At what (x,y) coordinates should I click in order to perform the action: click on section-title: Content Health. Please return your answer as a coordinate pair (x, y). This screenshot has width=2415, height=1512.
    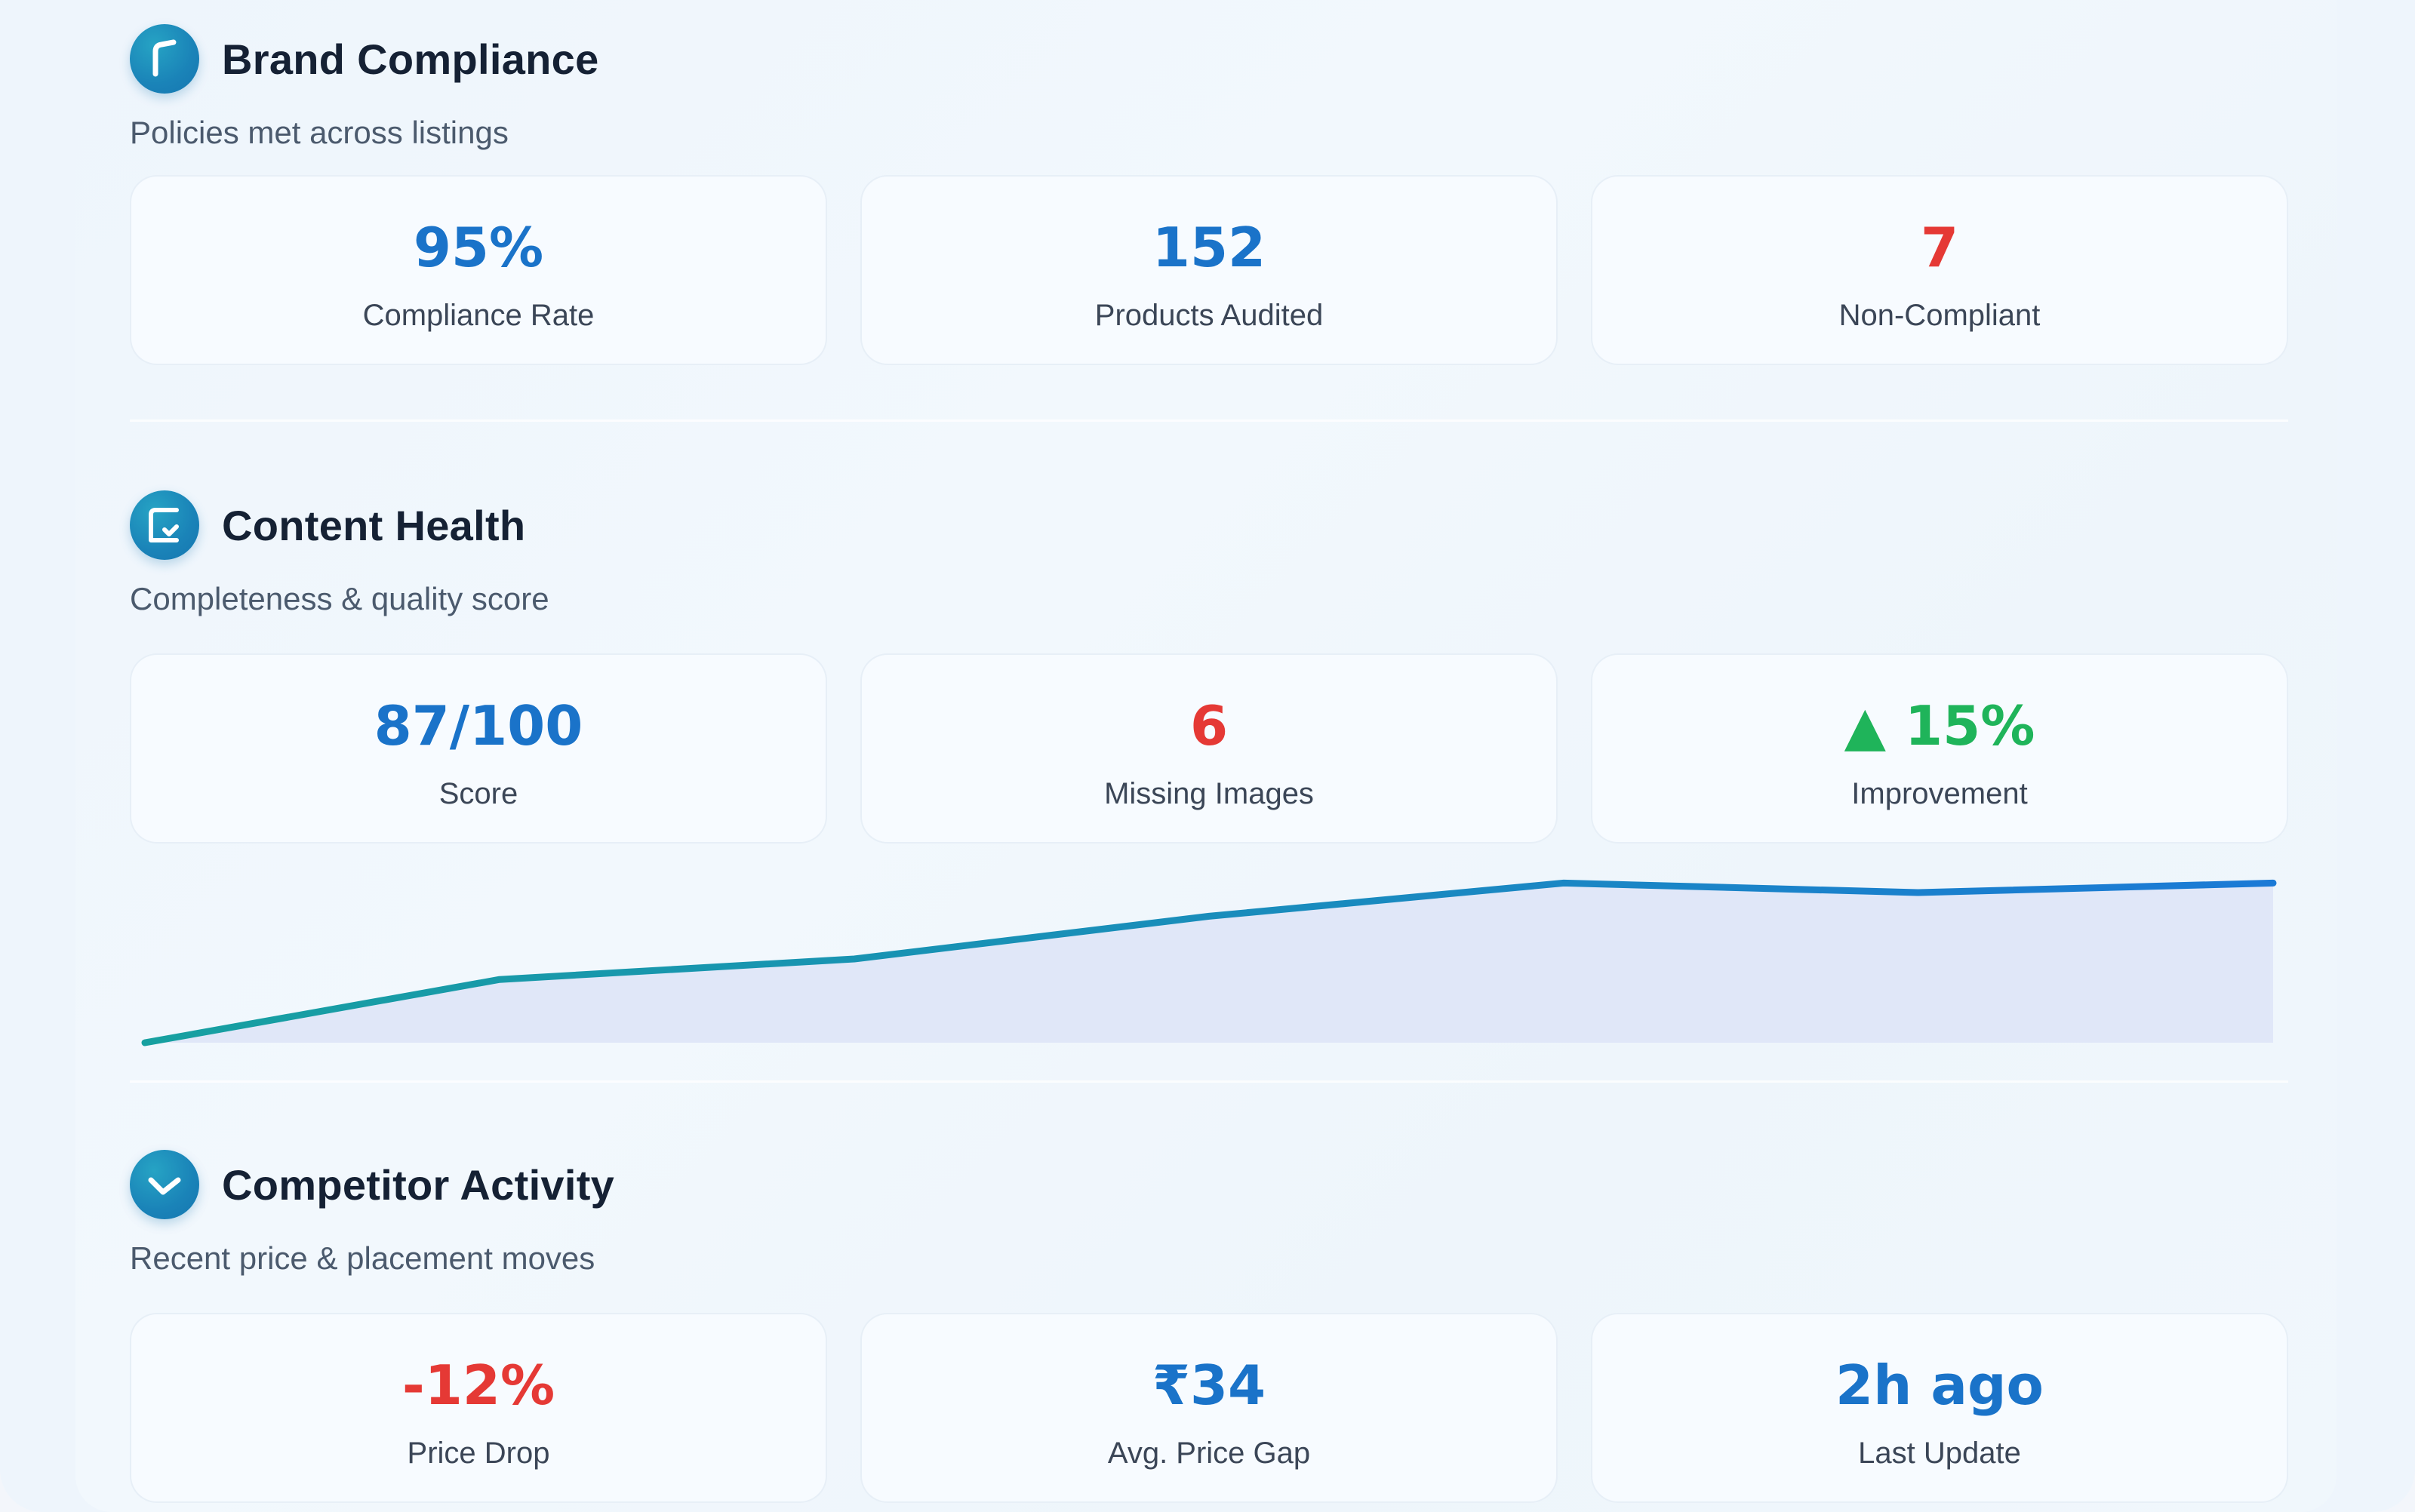
    Looking at the image, I should click on (374, 525).